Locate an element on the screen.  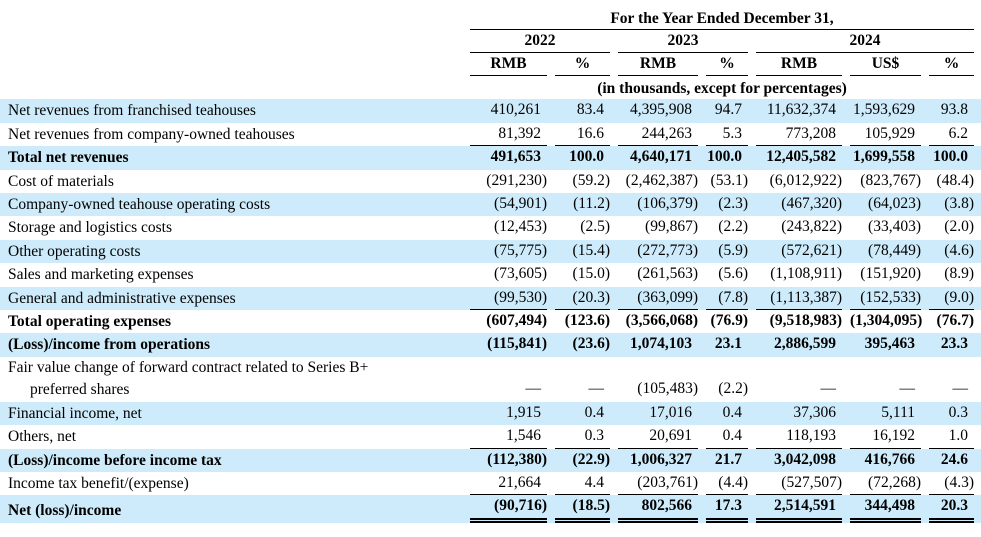
row-label: Financial income, net is located at coordinates (75, 413).